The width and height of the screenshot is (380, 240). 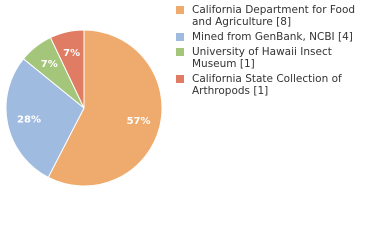 What do you see at coordinates (29, 120) in the screenshot?
I see `slice-label: 28%` at bounding box center [29, 120].